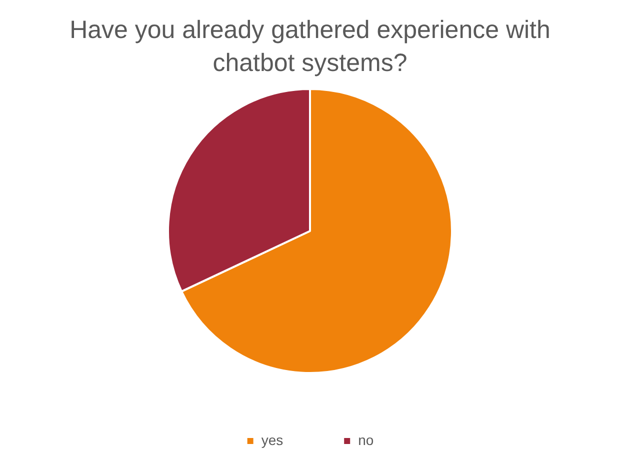 The width and height of the screenshot is (620, 476). What do you see at coordinates (272, 440) in the screenshot?
I see `legend-label: yes` at bounding box center [272, 440].